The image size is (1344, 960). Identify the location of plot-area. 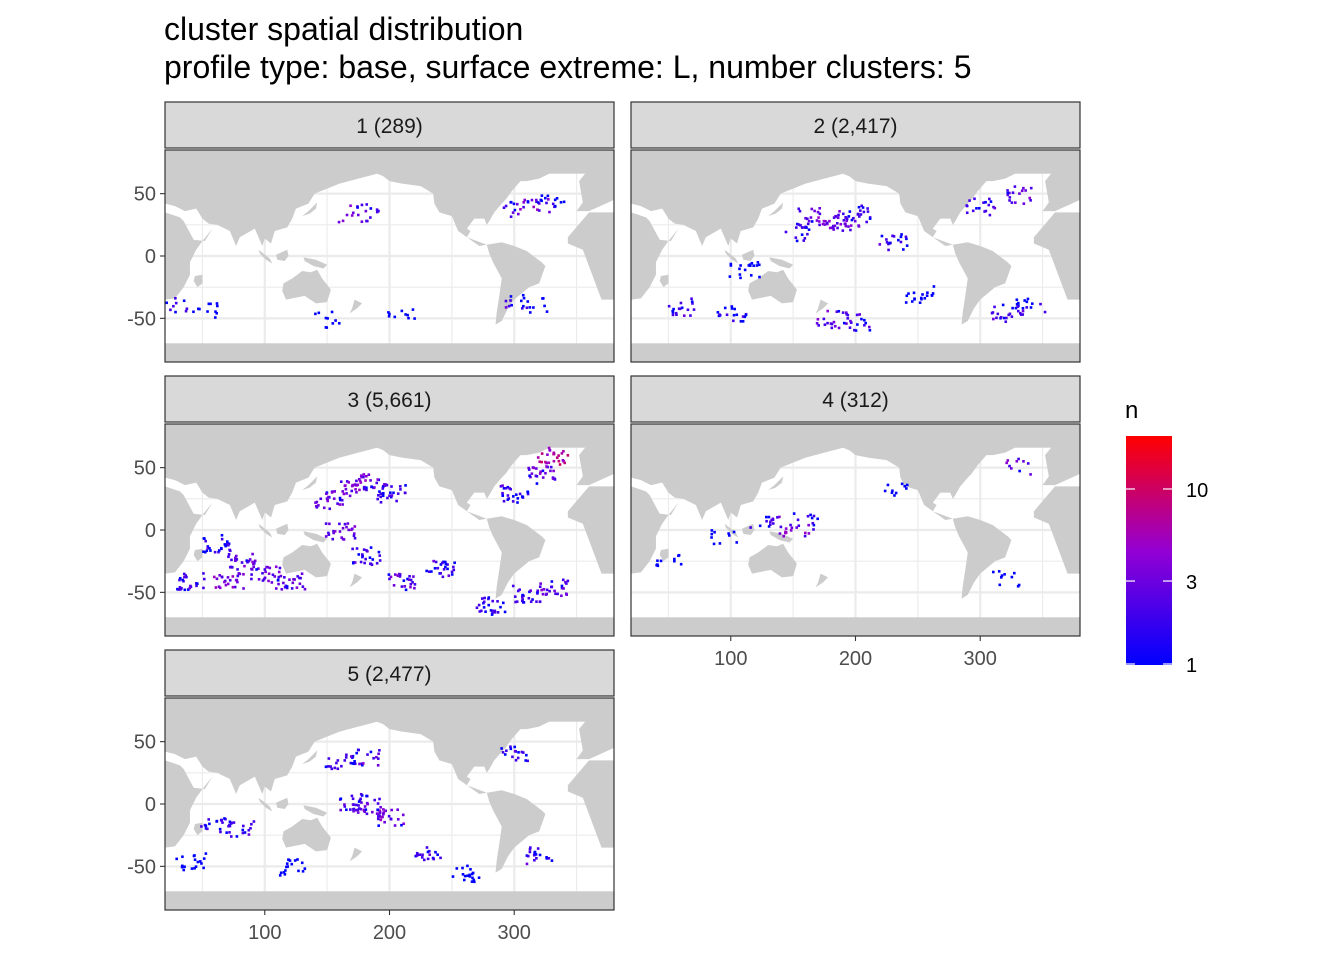
(855, 256).